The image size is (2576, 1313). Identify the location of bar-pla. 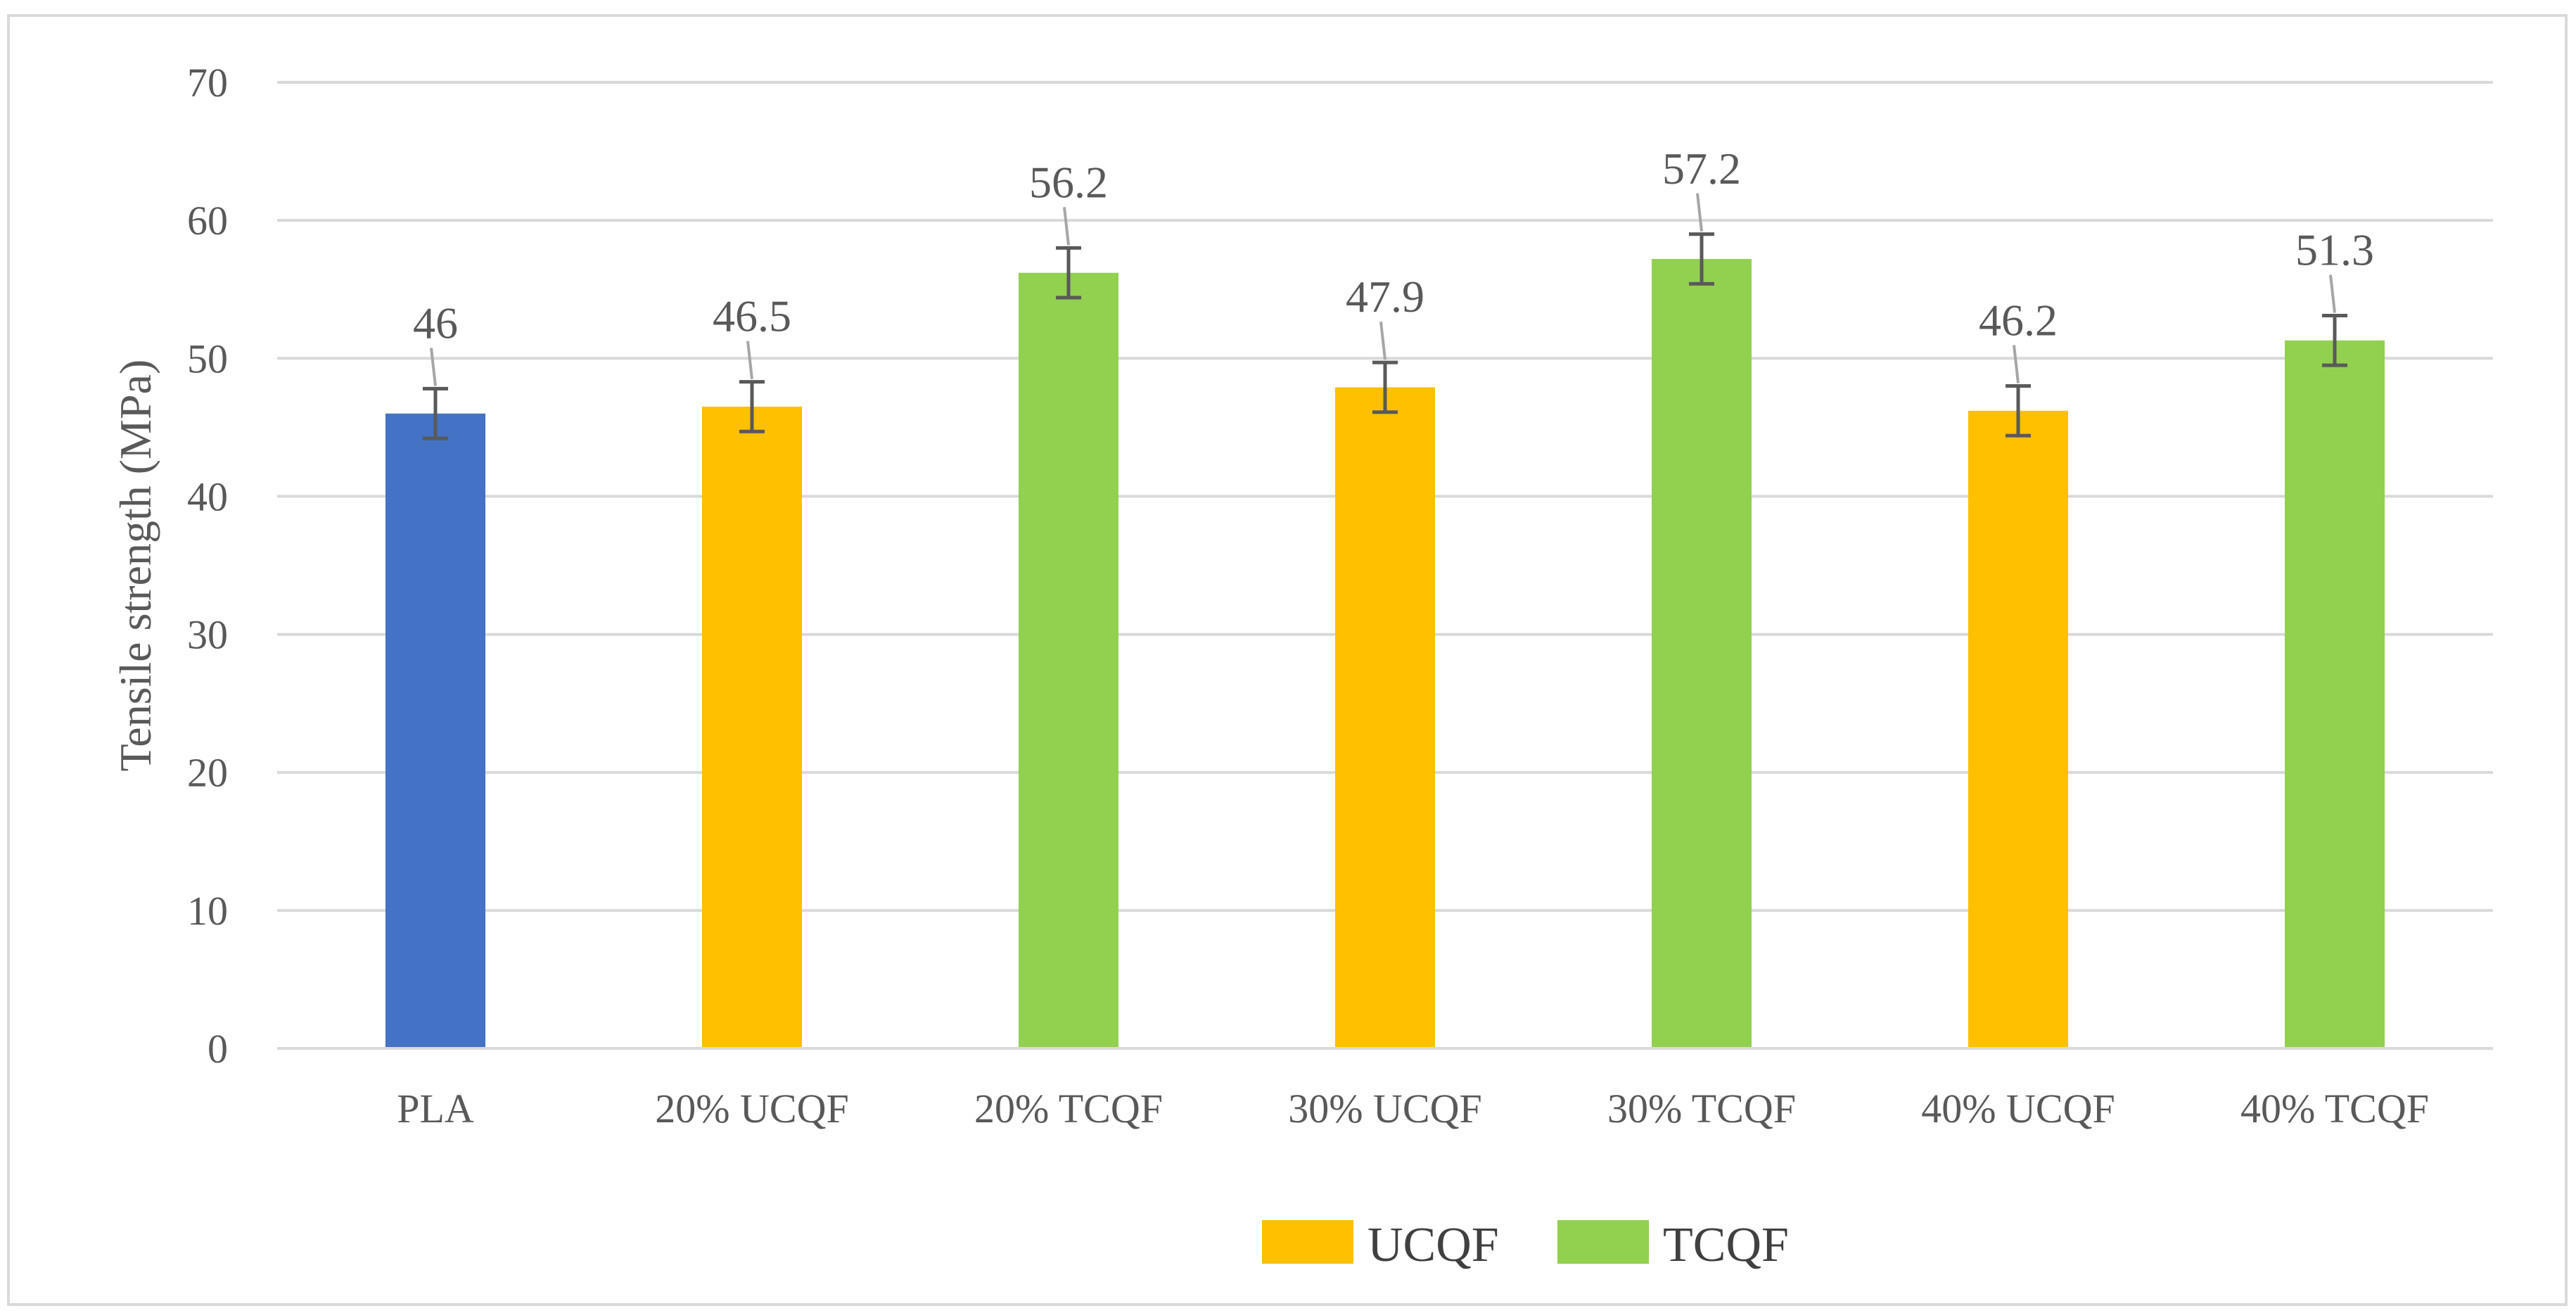
(435, 730).